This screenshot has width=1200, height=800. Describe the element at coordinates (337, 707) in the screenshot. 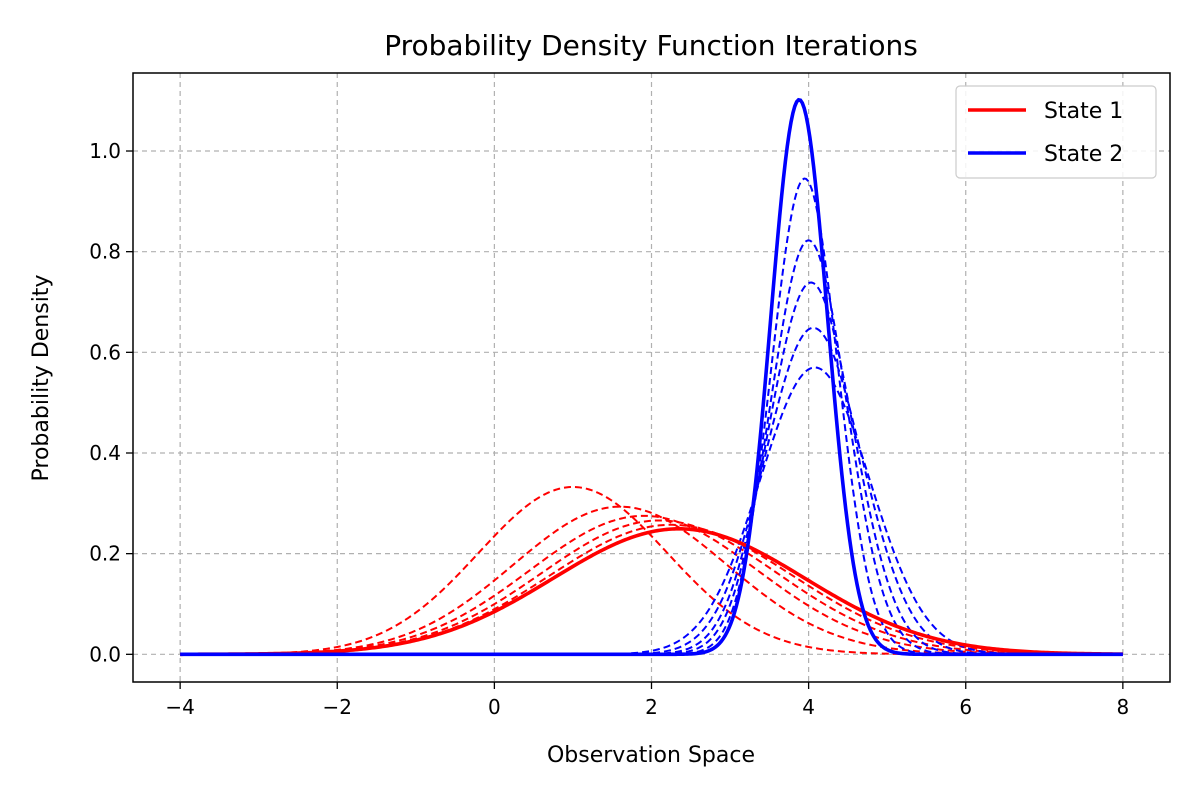

I see `x-tick-label: −2` at that location.